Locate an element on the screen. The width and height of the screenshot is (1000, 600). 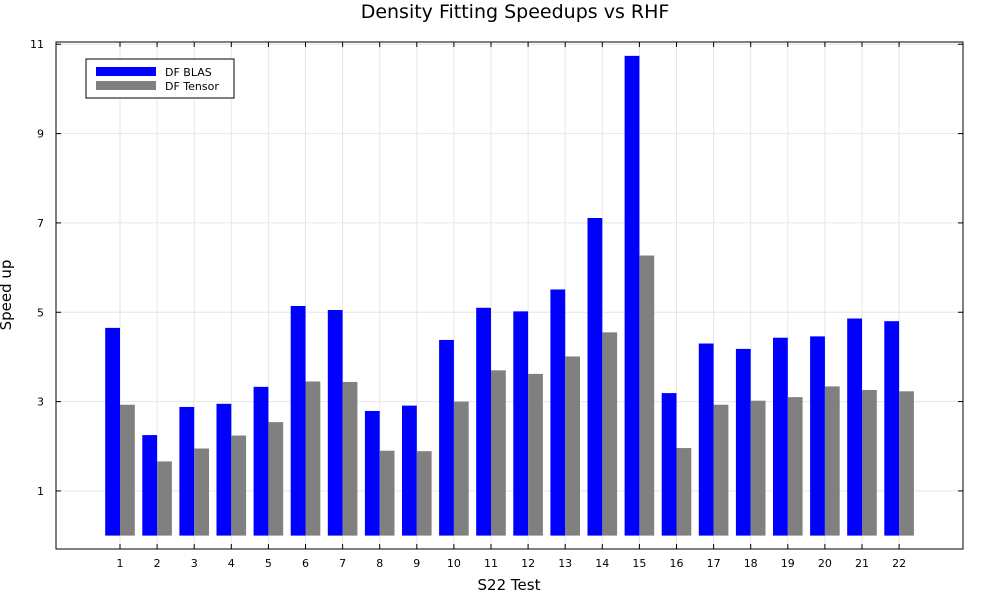
x-tick-label: 7 is located at coordinates (342, 563).